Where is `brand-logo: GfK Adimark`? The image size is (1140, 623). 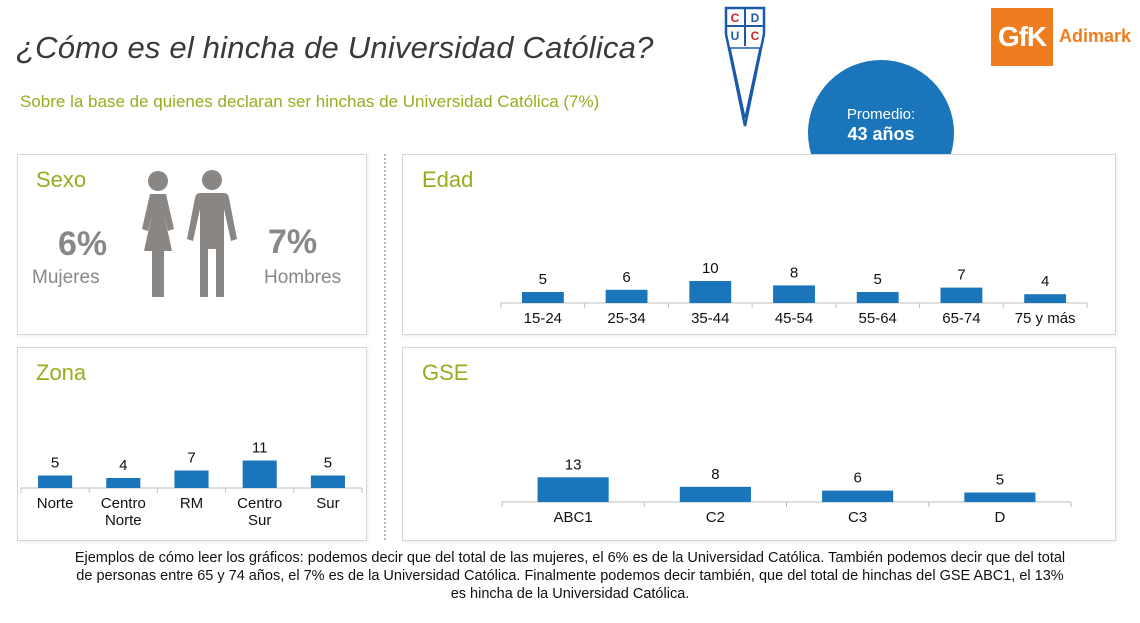 brand-logo: GfK Adimark is located at coordinates (1063, 37).